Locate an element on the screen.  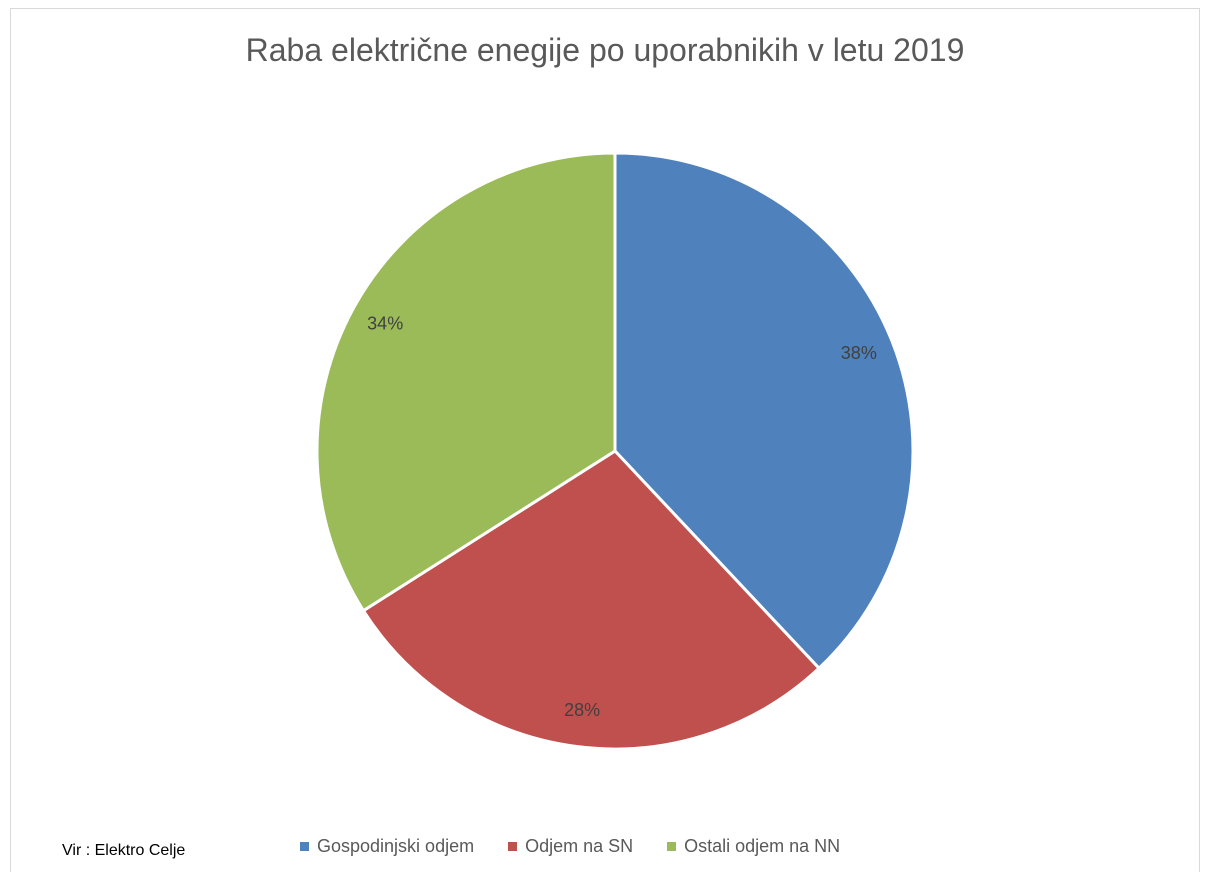
data-label: 28% is located at coordinates (582, 710).